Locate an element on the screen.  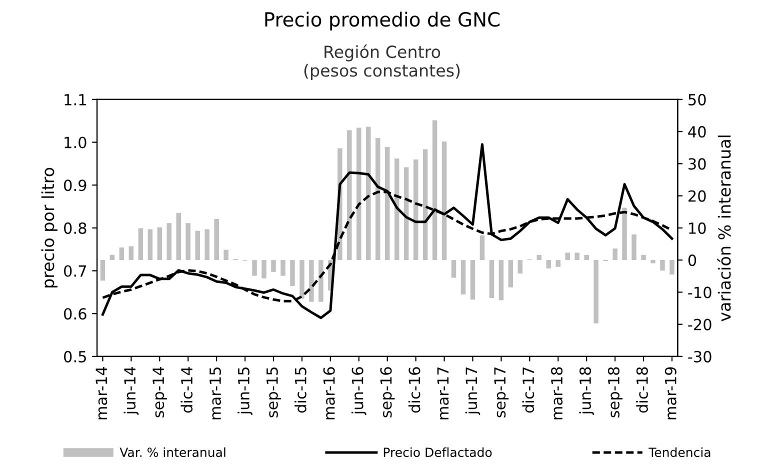
x-tick-label: sep-14 is located at coordinates (160, 392).